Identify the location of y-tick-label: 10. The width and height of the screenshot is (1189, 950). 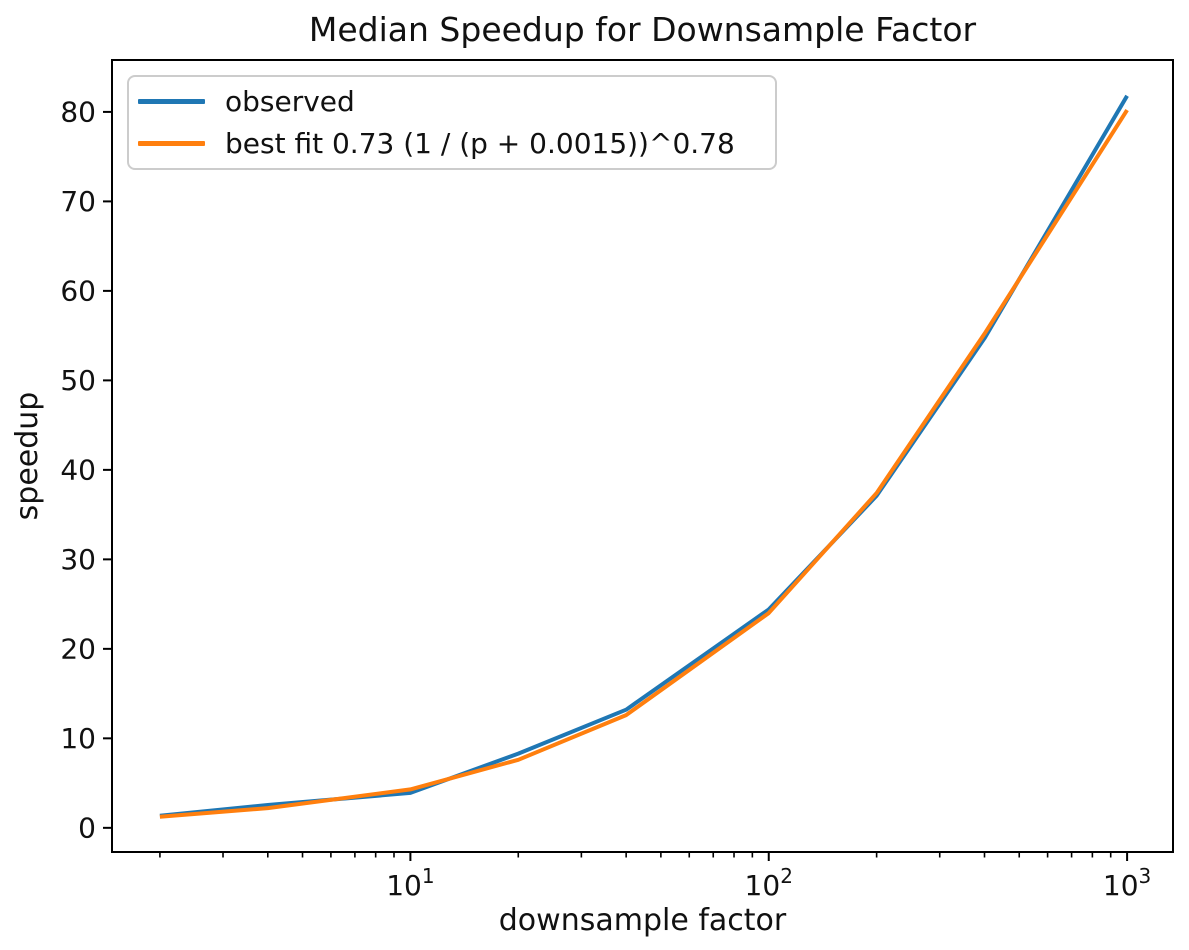
(78, 738).